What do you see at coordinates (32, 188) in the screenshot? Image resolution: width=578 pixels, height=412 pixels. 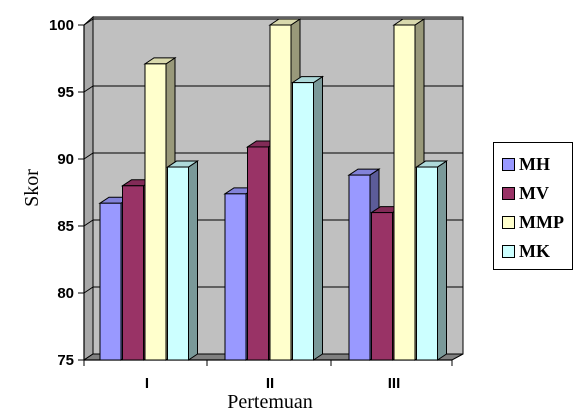 I see `y-axis-title: Skor` at bounding box center [32, 188].